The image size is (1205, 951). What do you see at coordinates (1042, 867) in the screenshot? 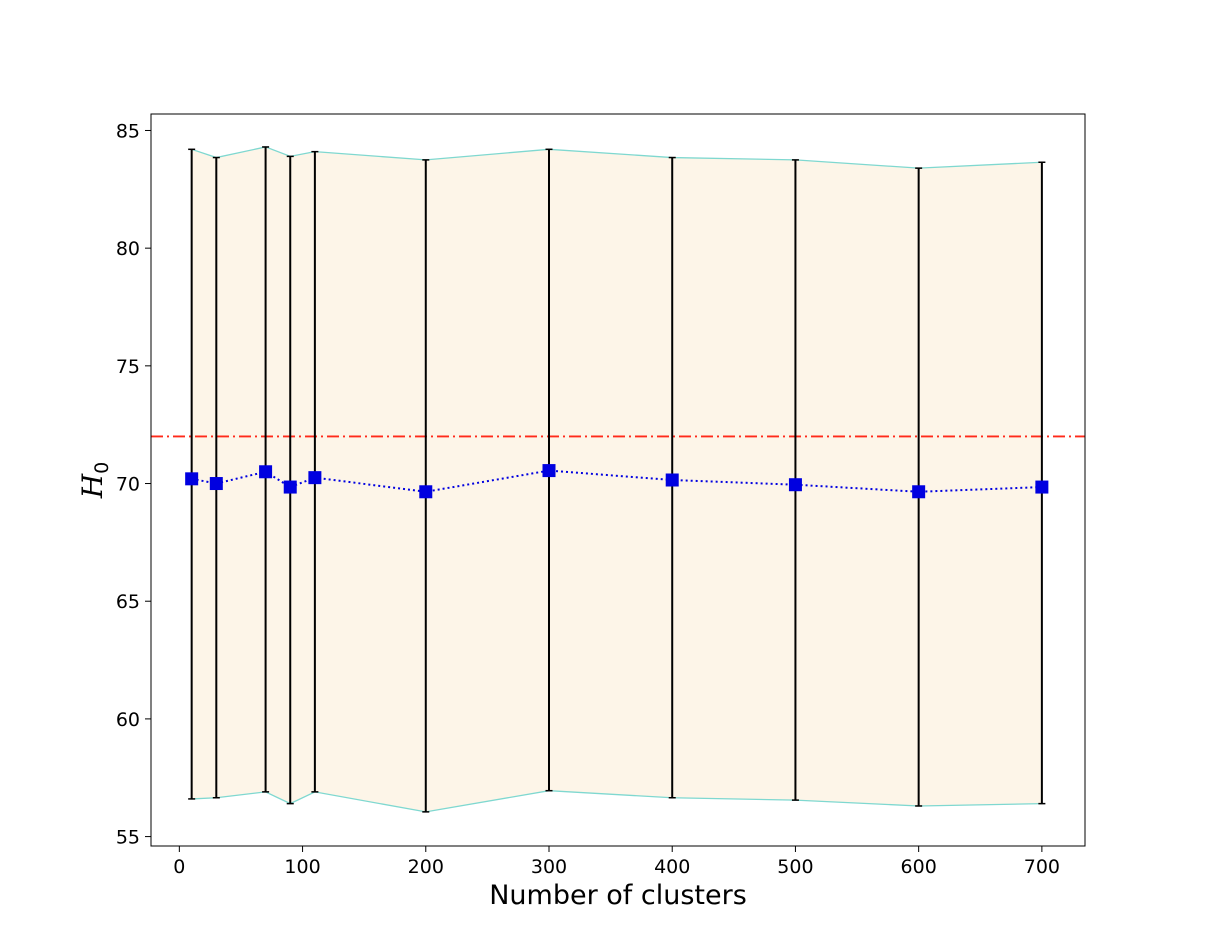
I see `x-tick-label: 700` at bounding box center [1042, 867].